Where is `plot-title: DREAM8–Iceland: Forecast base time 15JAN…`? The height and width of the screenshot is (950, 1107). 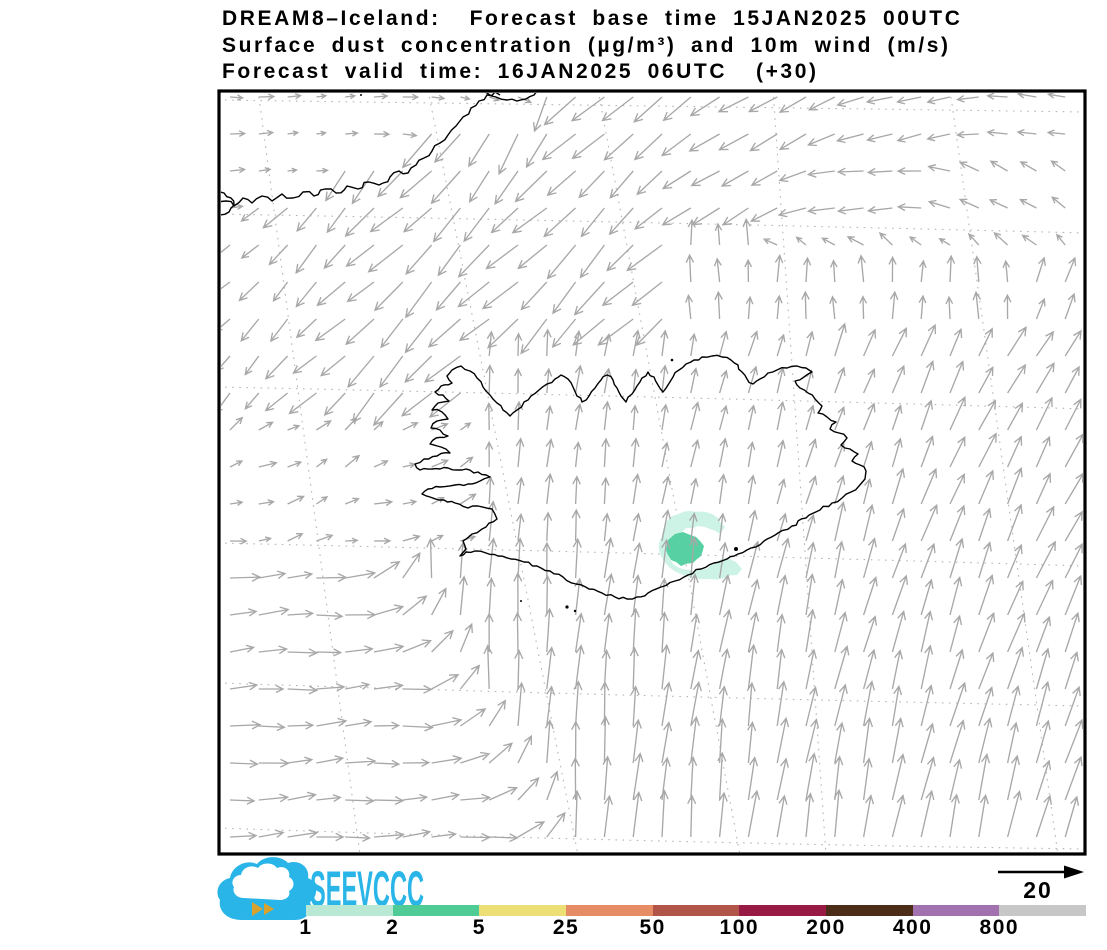 plot-title: DREAM8–Iceland: Forecast base time 15JAN… is located at coordinates (592, 46).